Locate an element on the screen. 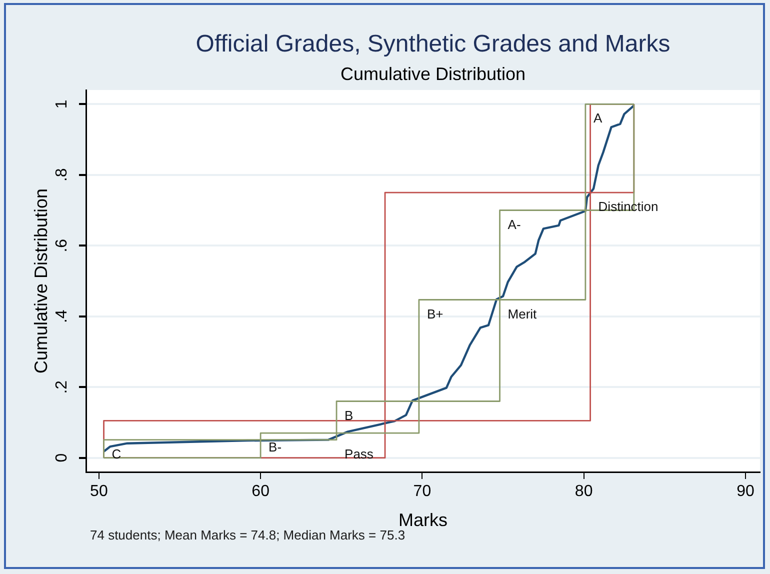 Image resolution: width=770 pixels, height=574 pixels. annotation: B+ is located at coordinates (435, 314).